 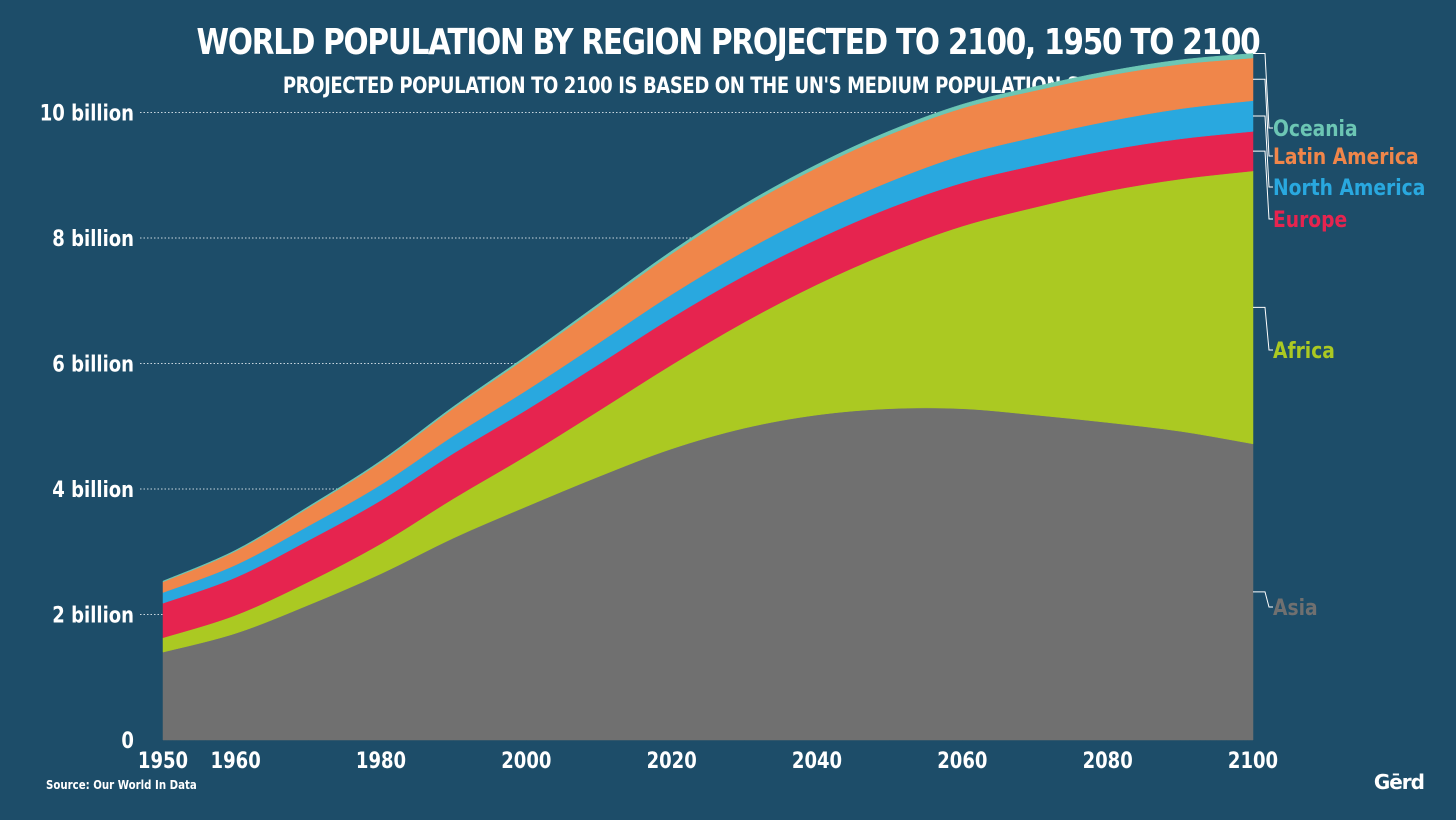 What do you see at coordinates (1108, 760) in the screenshot?
I see `x-tick-label: 2080` at bounding box center [1108, 760].